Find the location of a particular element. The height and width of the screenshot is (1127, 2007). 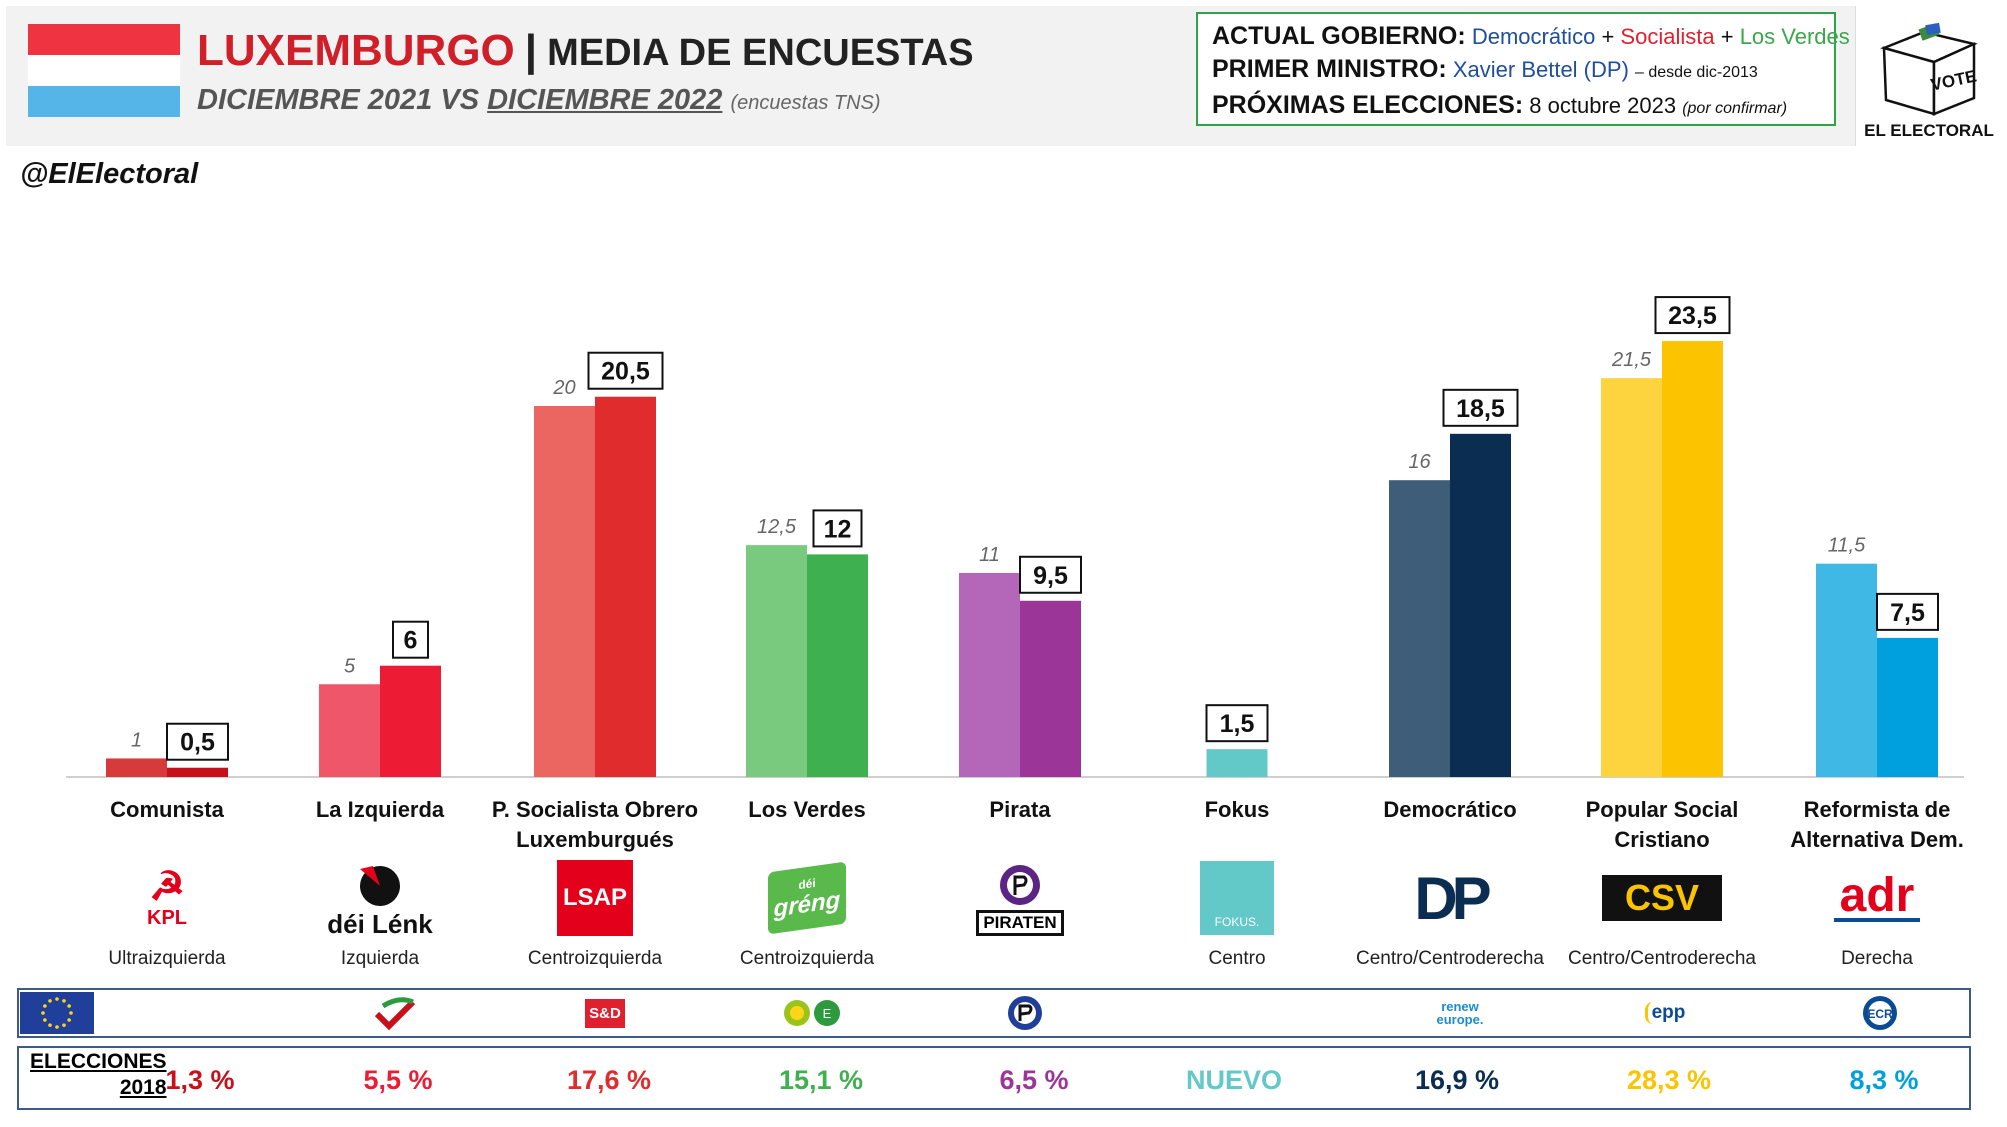

luxembourg-flag is located at coordinates (104, 70).